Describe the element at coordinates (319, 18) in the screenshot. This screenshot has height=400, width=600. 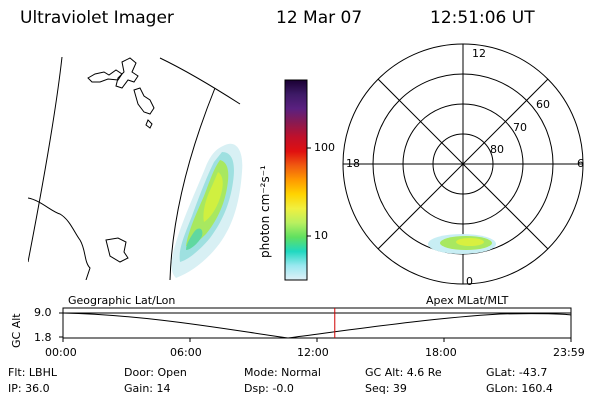
I see `date-label: 12 Mar 07` at that location.